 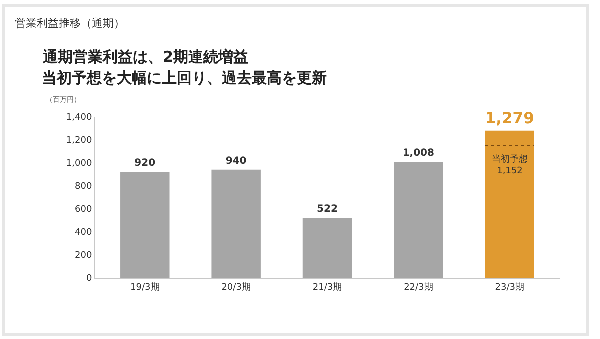 What do you see at coordinates (418, 154) in the screenshot?
I see `data-label: 1,008` at bounding box center [418, 154].